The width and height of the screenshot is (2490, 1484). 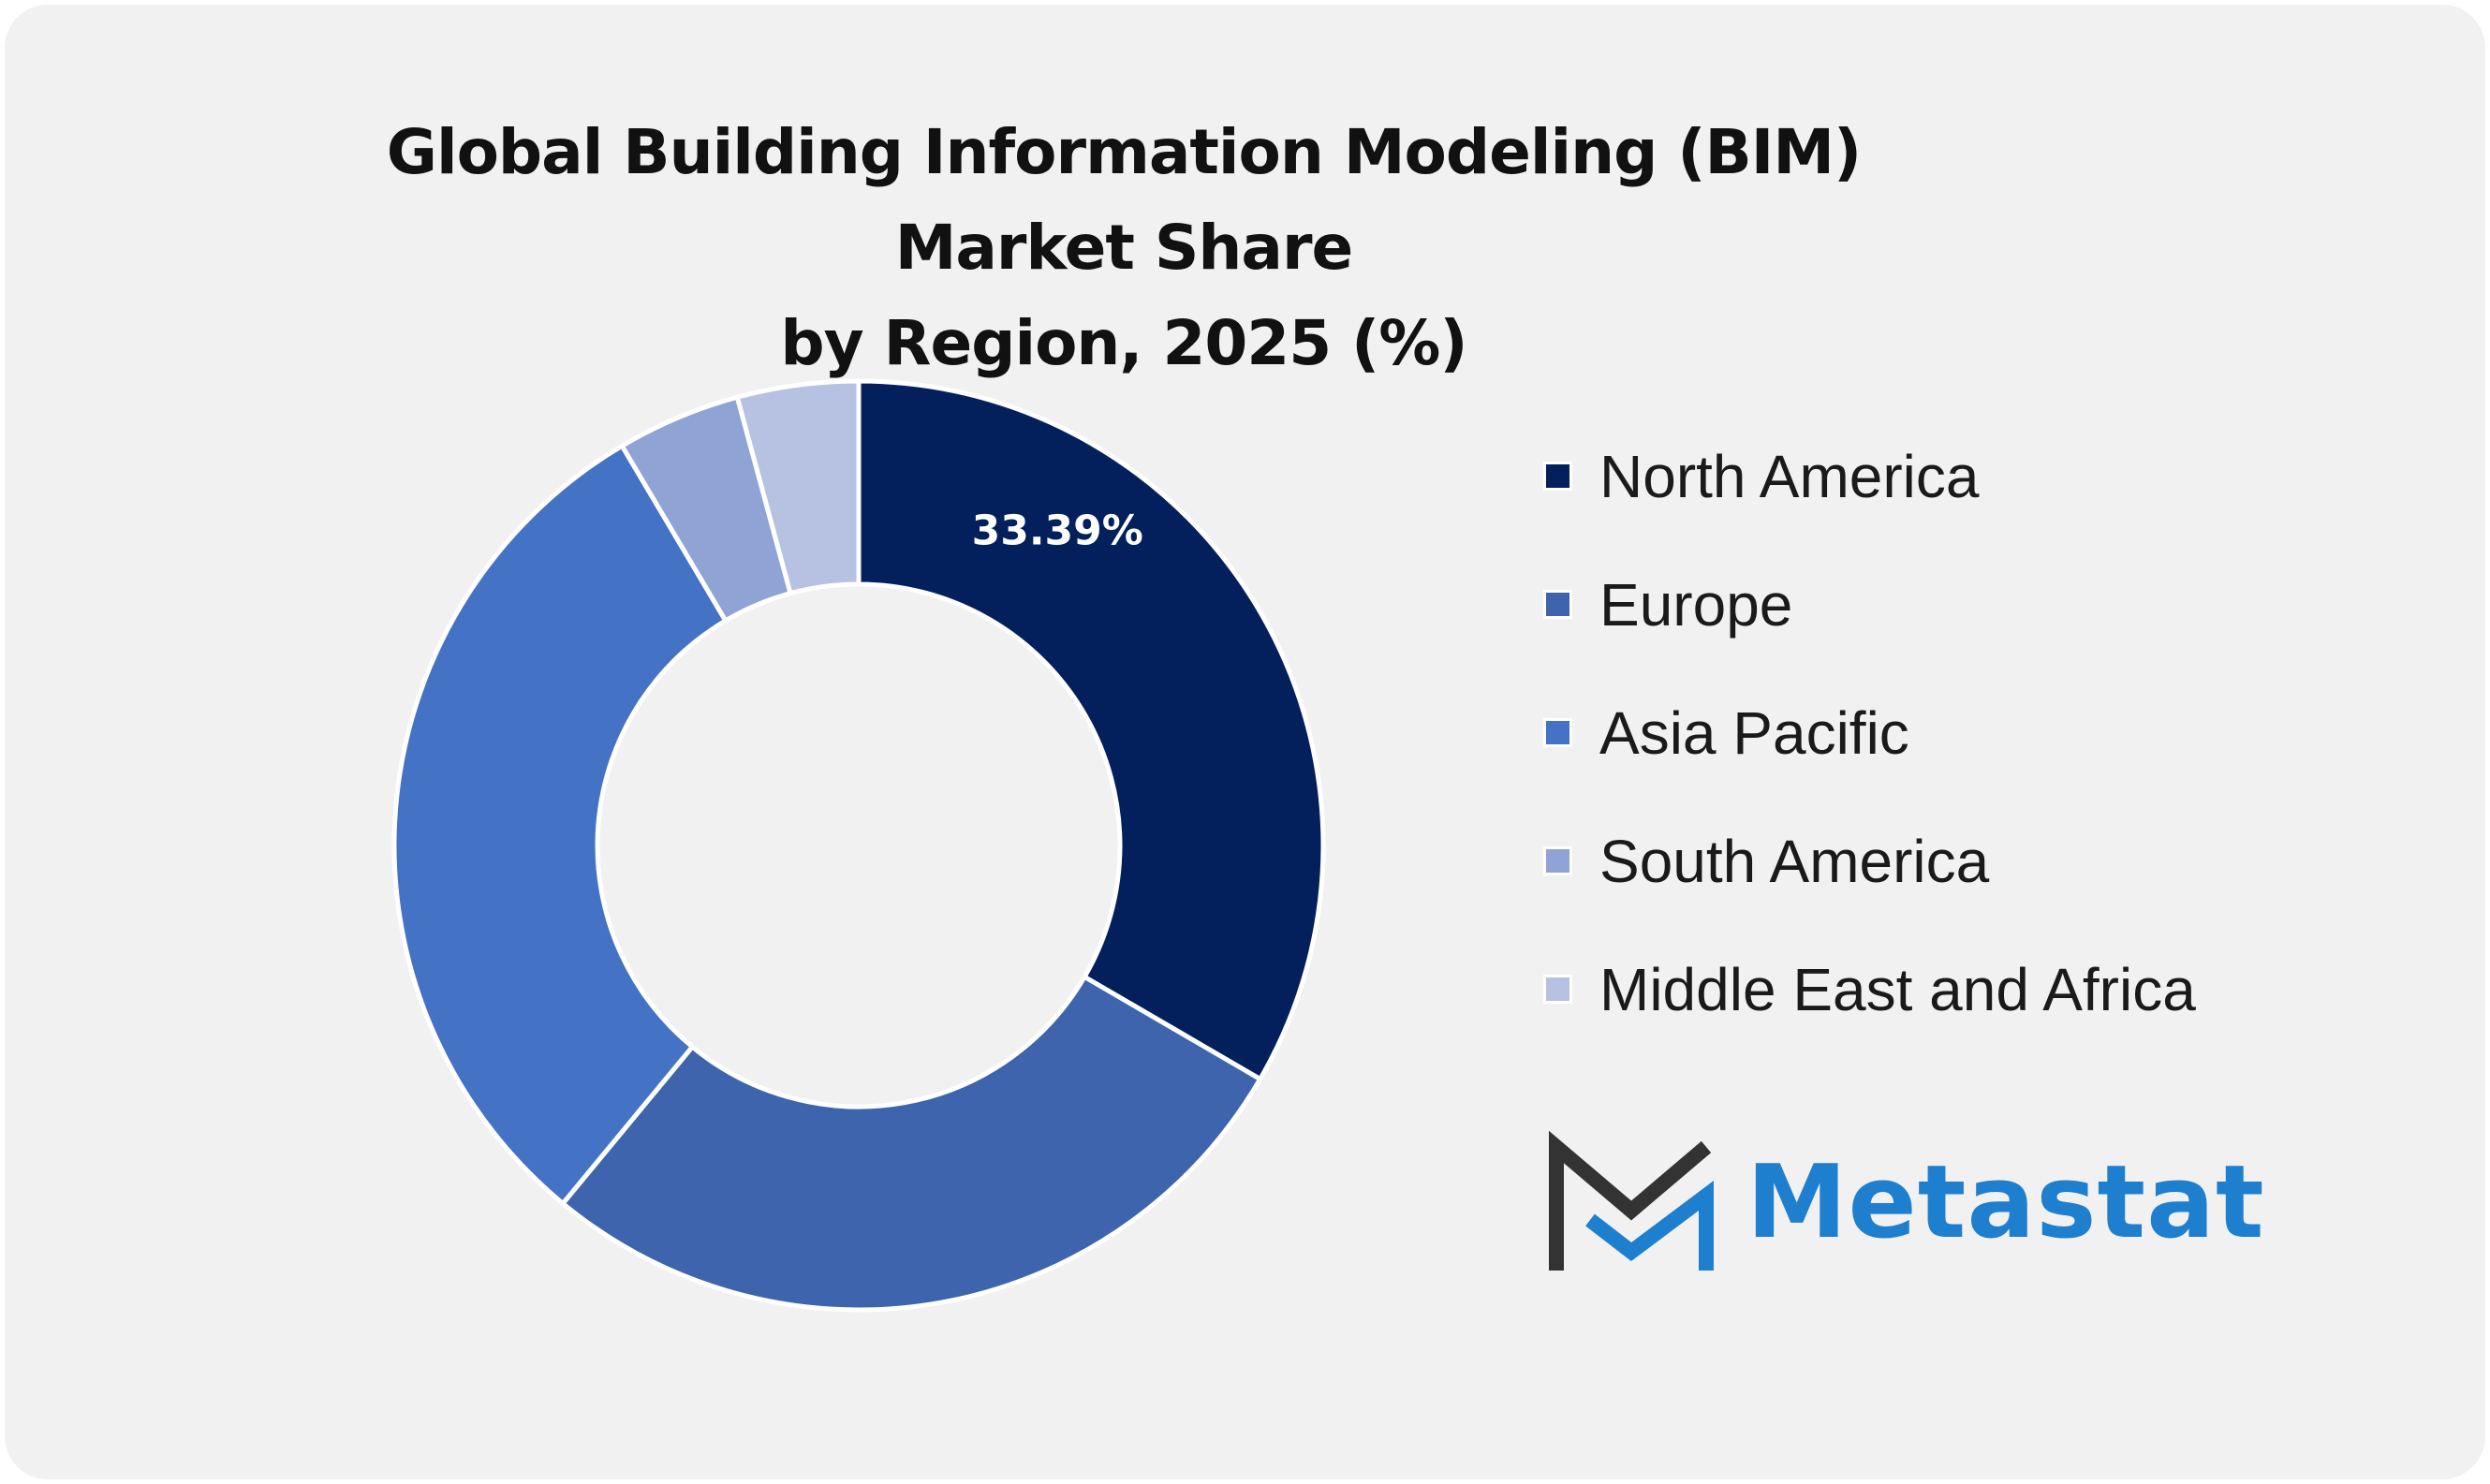 I want to click on legend-item-south-america: South America, so click(x=1964, y=862).